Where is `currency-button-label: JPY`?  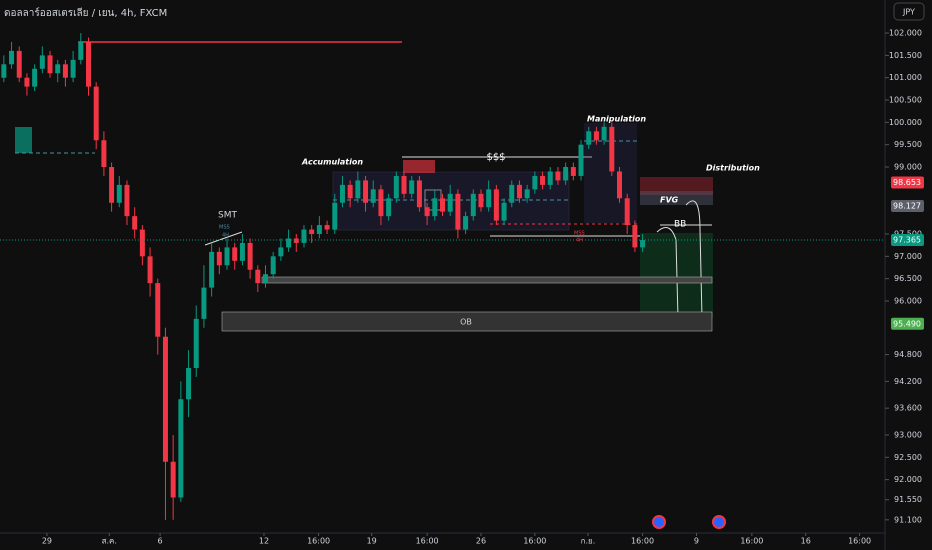
currency-button-label: JPY is located at coordinates (908, 12).